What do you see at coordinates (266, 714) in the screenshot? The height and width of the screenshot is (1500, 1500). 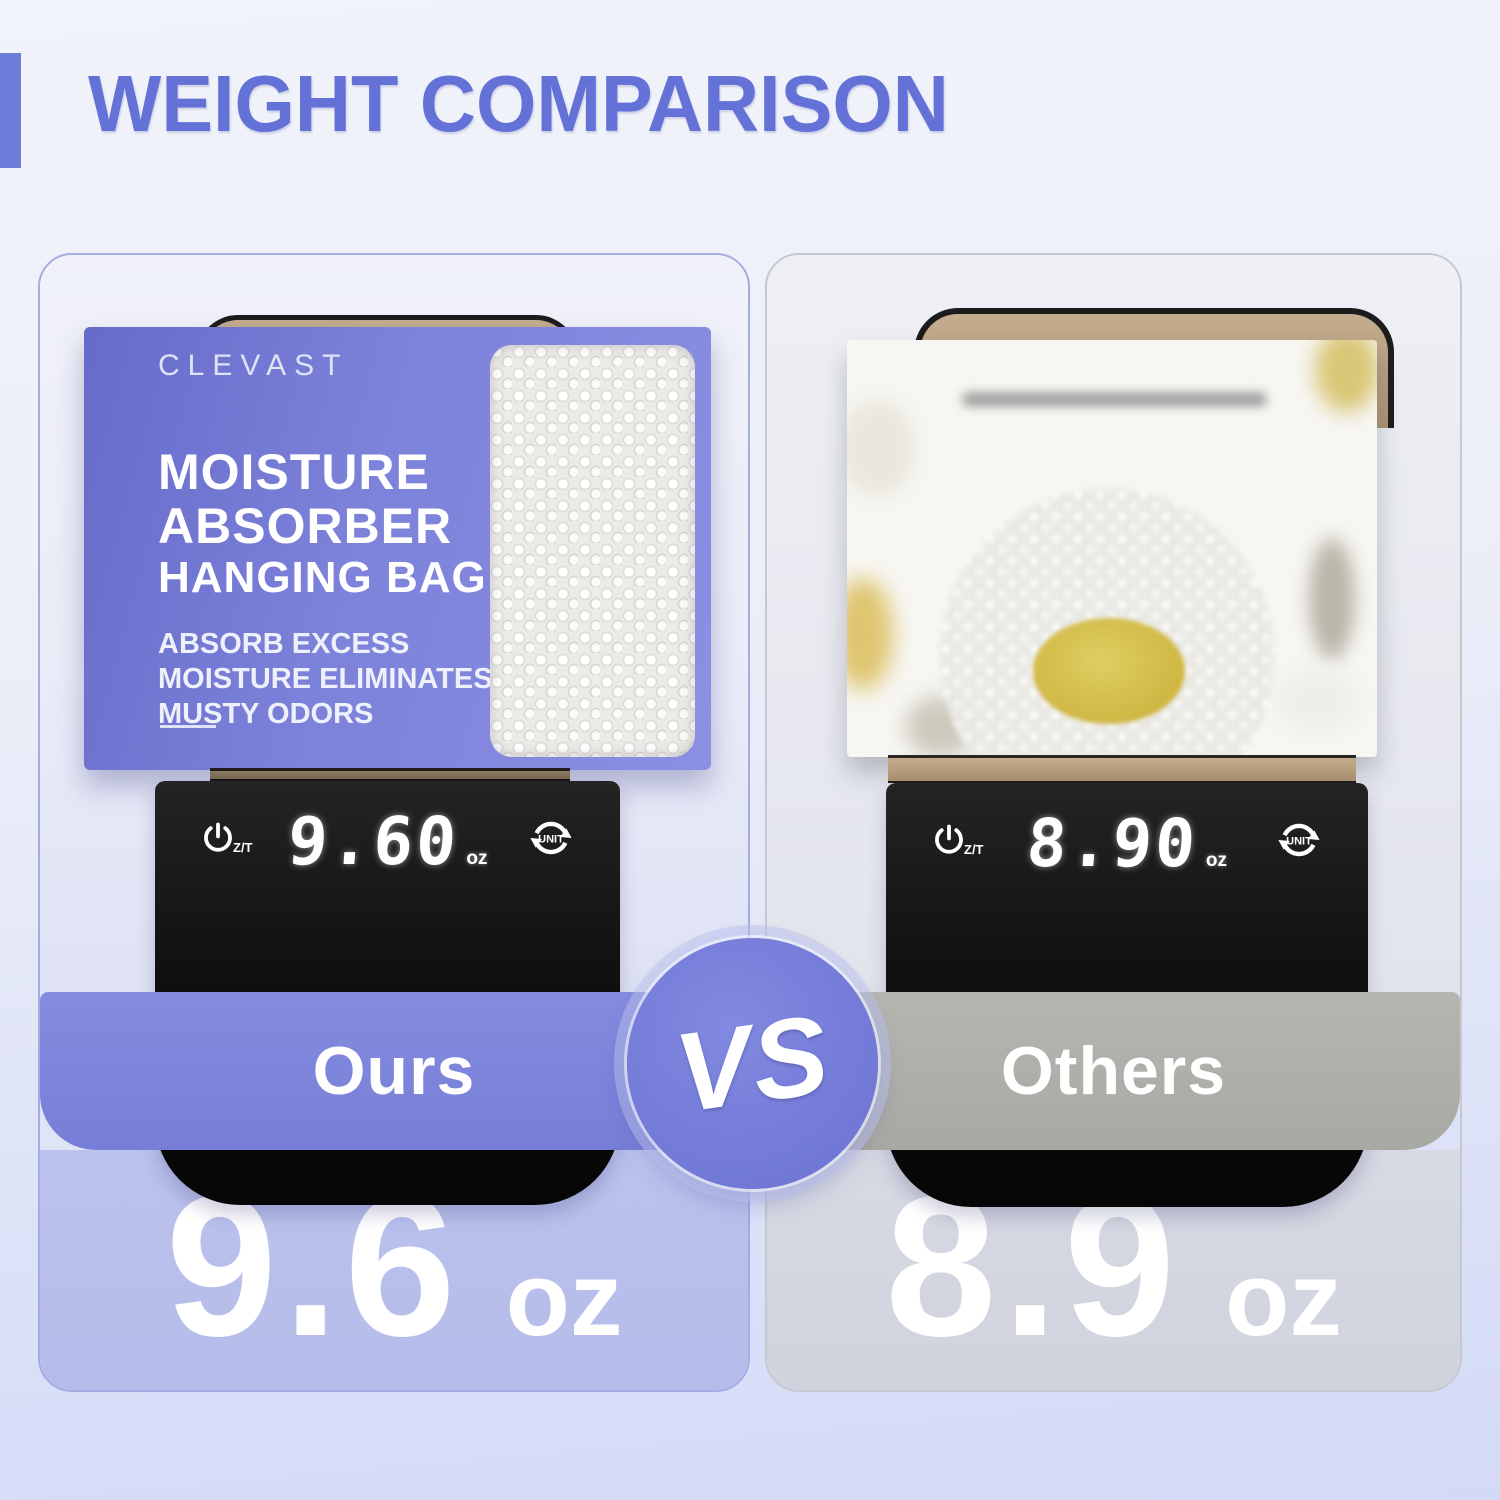 I see `bag-subtitle-line: MUSTY ODORS` at bounding box center [266, 714].